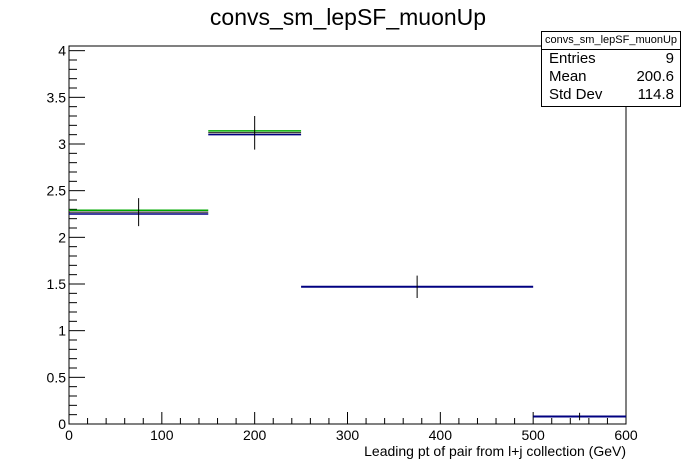 Image resolution: width=696 pixels, height=472 pixels. Describe the element at coordinates (62, 51) in the screenshot. I see `y-tick-label: 4` at that location.